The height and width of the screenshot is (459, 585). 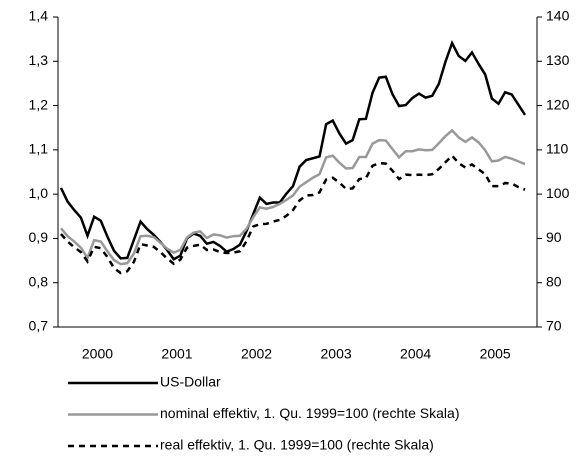 What do you see at coordinates (39, 237) in the screenshot?
I see `y-tick-label: 0,9` at bounding box center [39, 237].